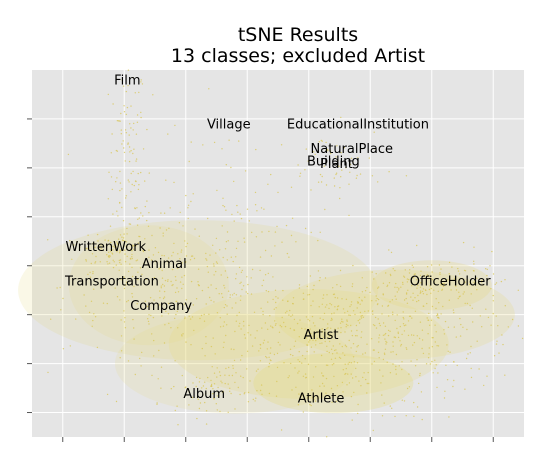 This screenshot has height=471, width=554. What do you see at coordinates (161, 306) in the screenshot?
I see `class-label: Company` at bounding box center [161, 306].